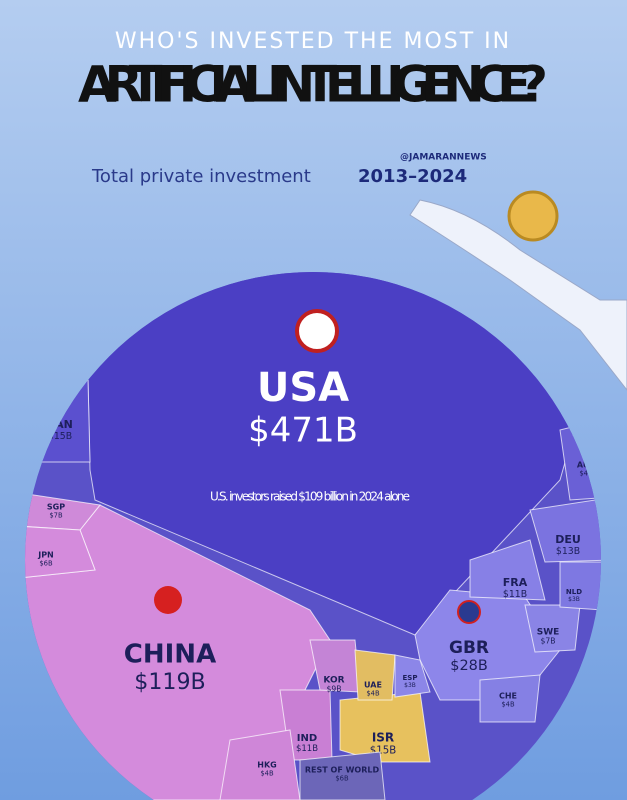  I want to click on country-name: HKG, so click(266, 765).